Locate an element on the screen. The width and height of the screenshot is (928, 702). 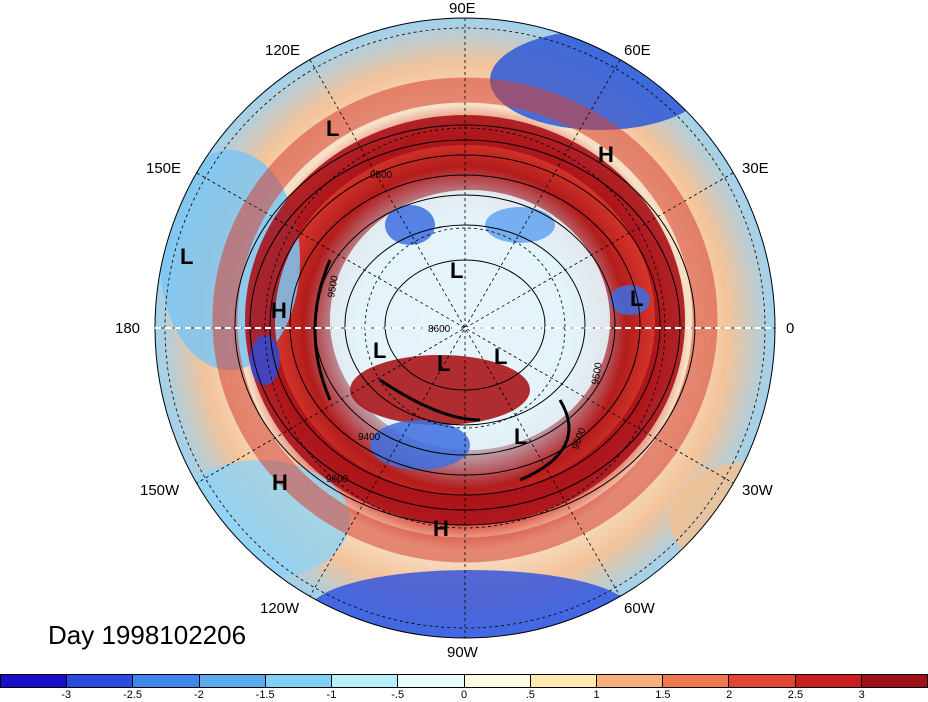
longitude-label-30w: 30W is located at coordinates (757, 490).